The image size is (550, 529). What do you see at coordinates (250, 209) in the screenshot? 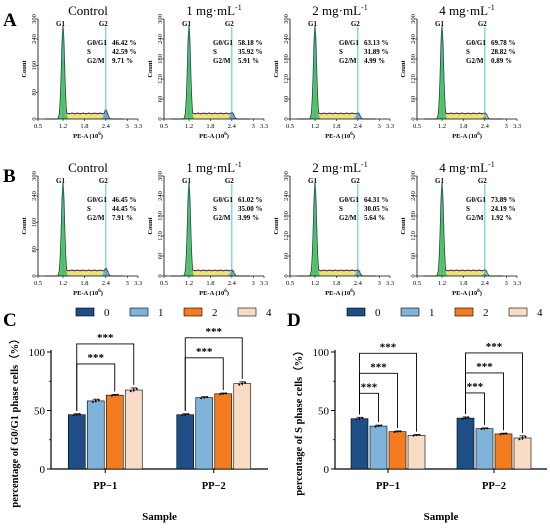
I see `stat-value: 35.00 %` at bounding box center [250, 209].